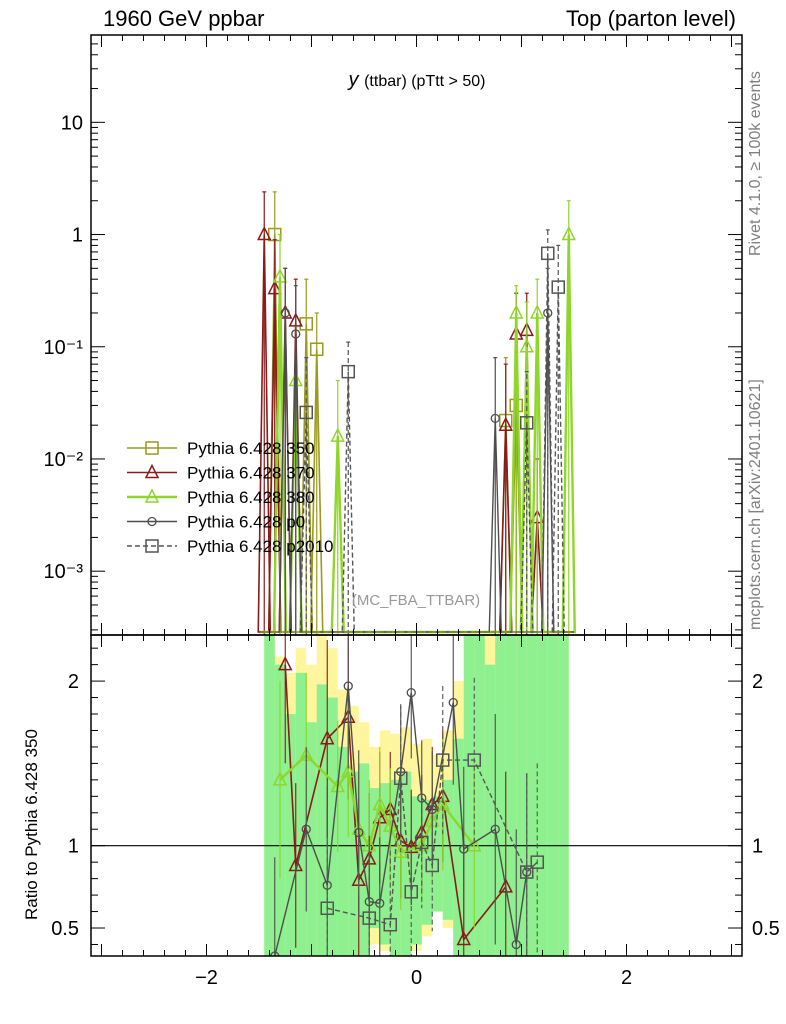  Describe the element at coordinates (416, 600) in the screenshot. I see `analysis-tag: (MC_FBA_TTBAR)` at that location.